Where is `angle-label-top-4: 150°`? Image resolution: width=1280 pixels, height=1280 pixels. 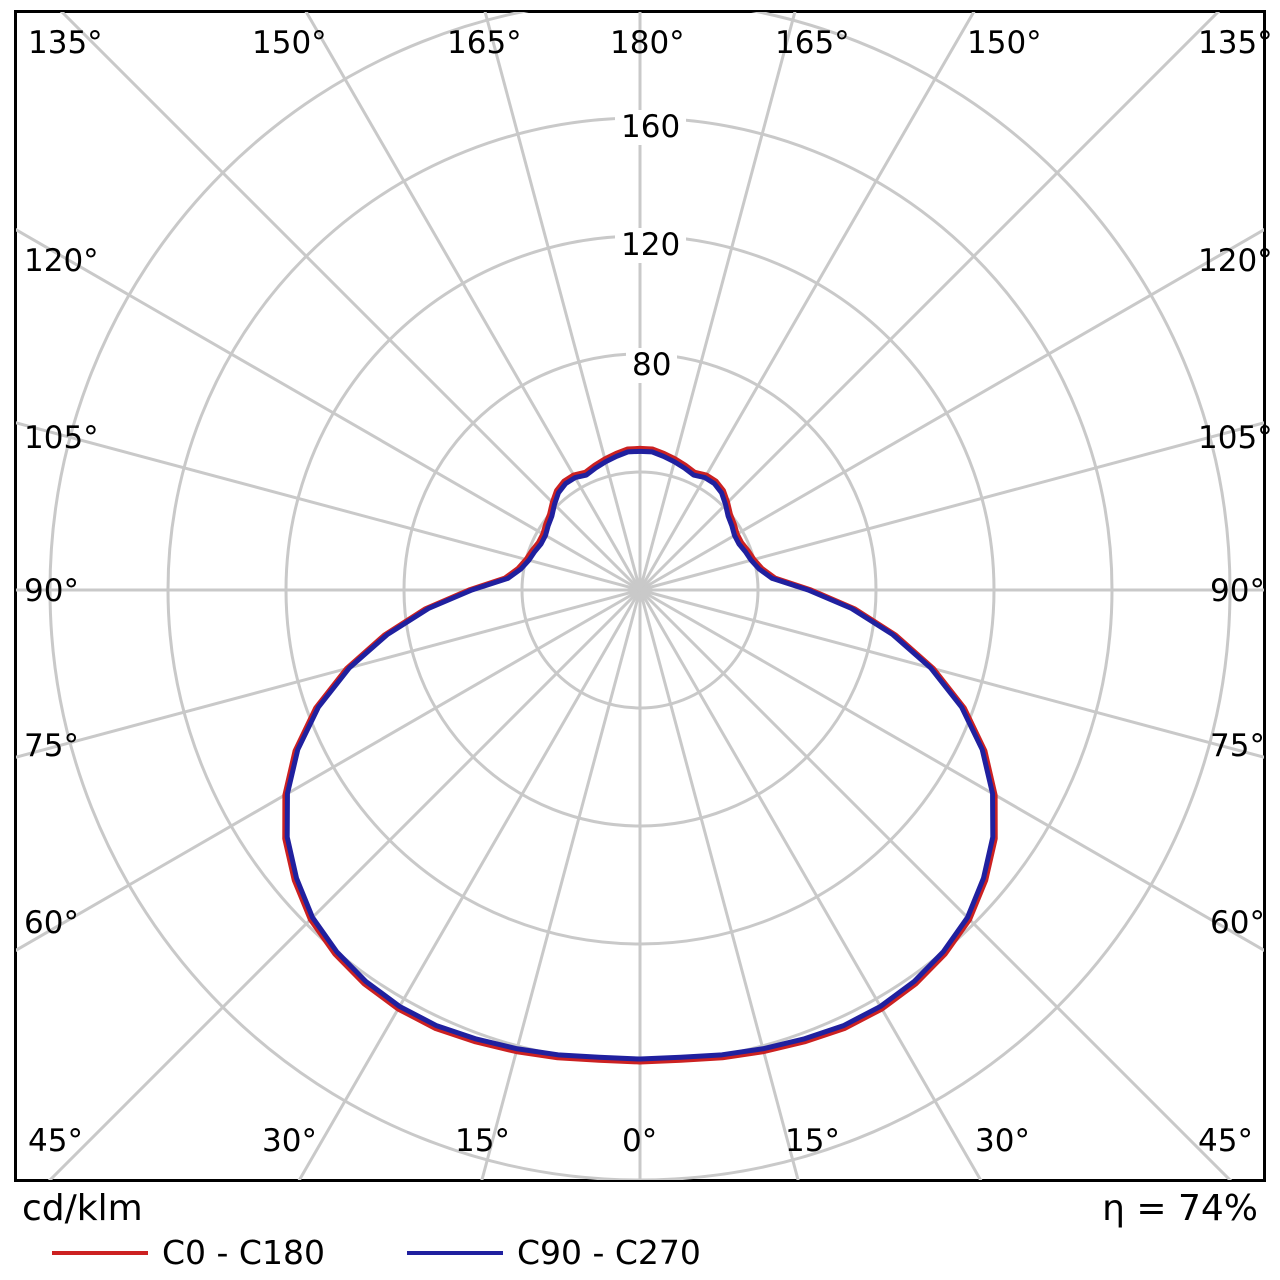 angle-label-top-4: 150° is located at coordinates (1004, 43).